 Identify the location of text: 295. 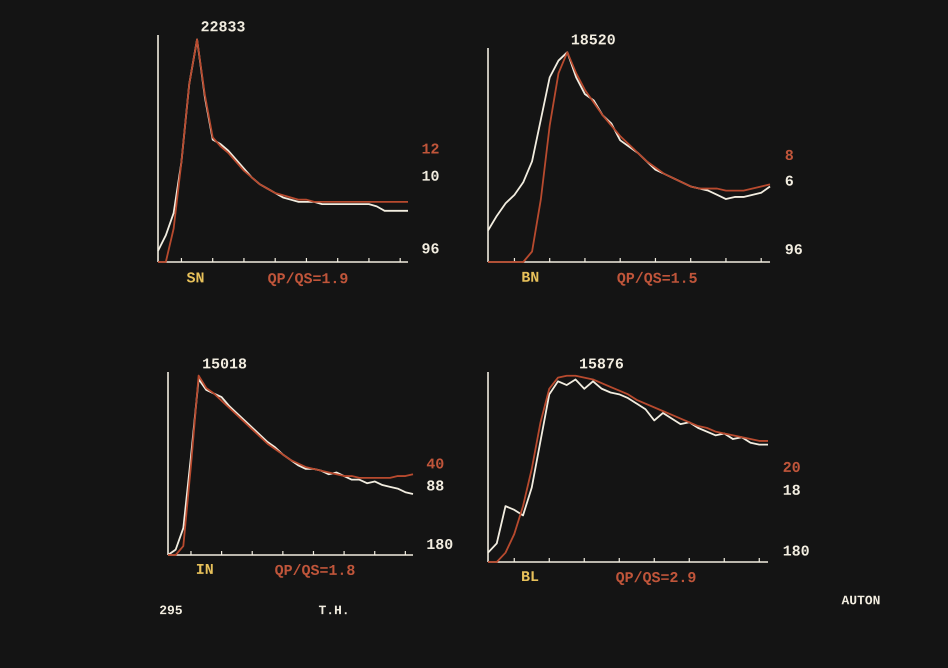
(171, 609).